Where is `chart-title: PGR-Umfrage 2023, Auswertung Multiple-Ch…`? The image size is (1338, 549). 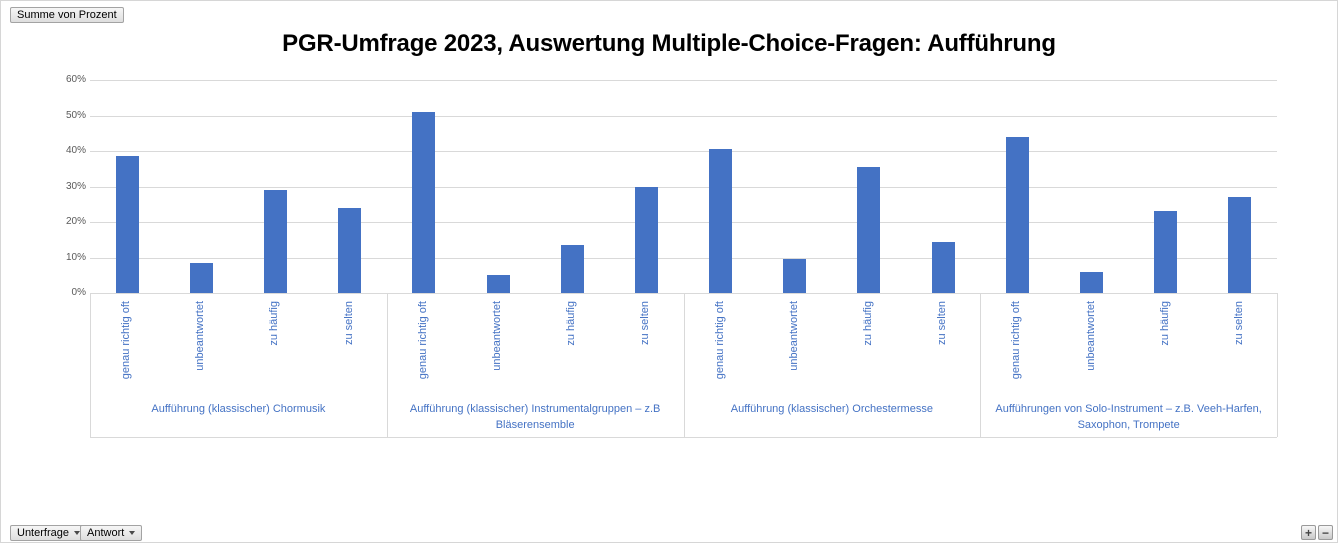 chart-title: PGR-Umfrage 2023, Auswertung Multiple-Ch… is located at coordinates (669, 43).